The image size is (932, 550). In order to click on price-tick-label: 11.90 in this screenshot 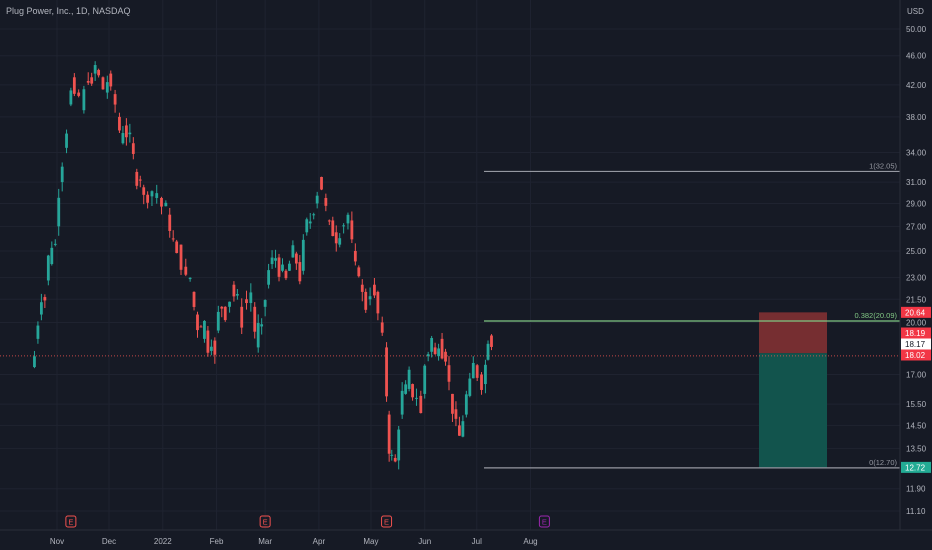, I will do `click(916, 489)`.